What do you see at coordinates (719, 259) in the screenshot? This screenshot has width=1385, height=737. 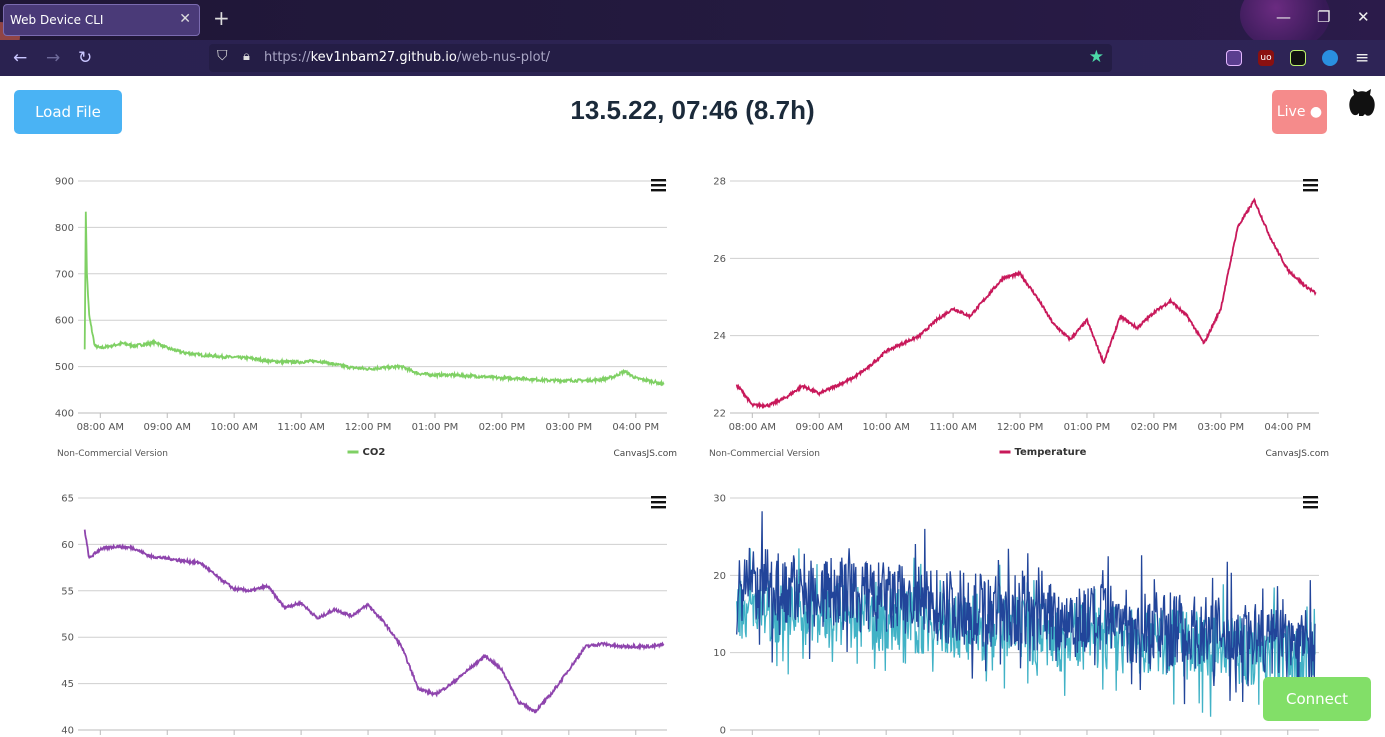 I see `y-tick-label: 26` at bounding box center [719, 259].